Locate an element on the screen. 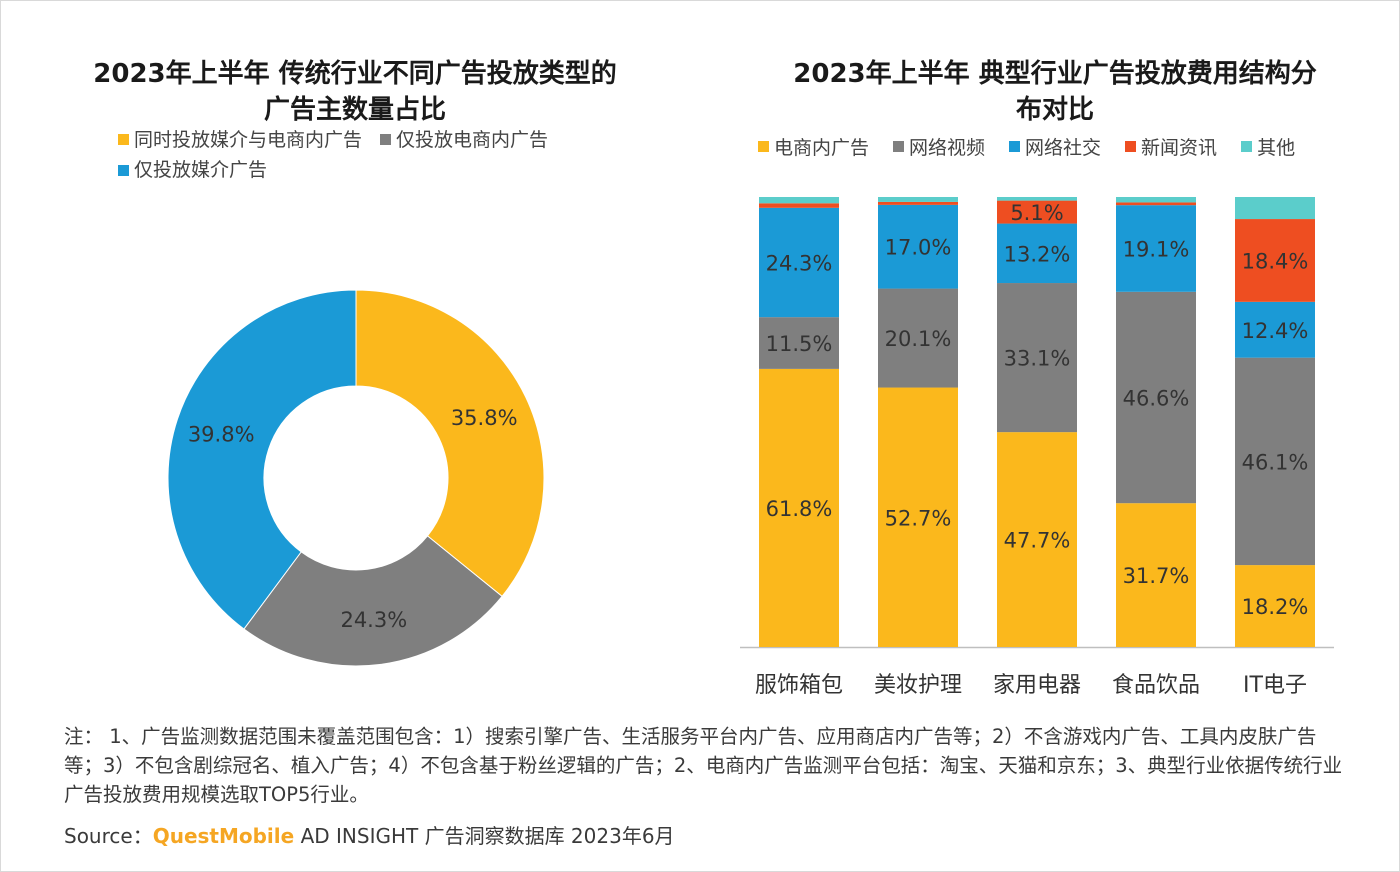  bar-value-label-0-2: 24.3% is located at coordinates (799, 263).